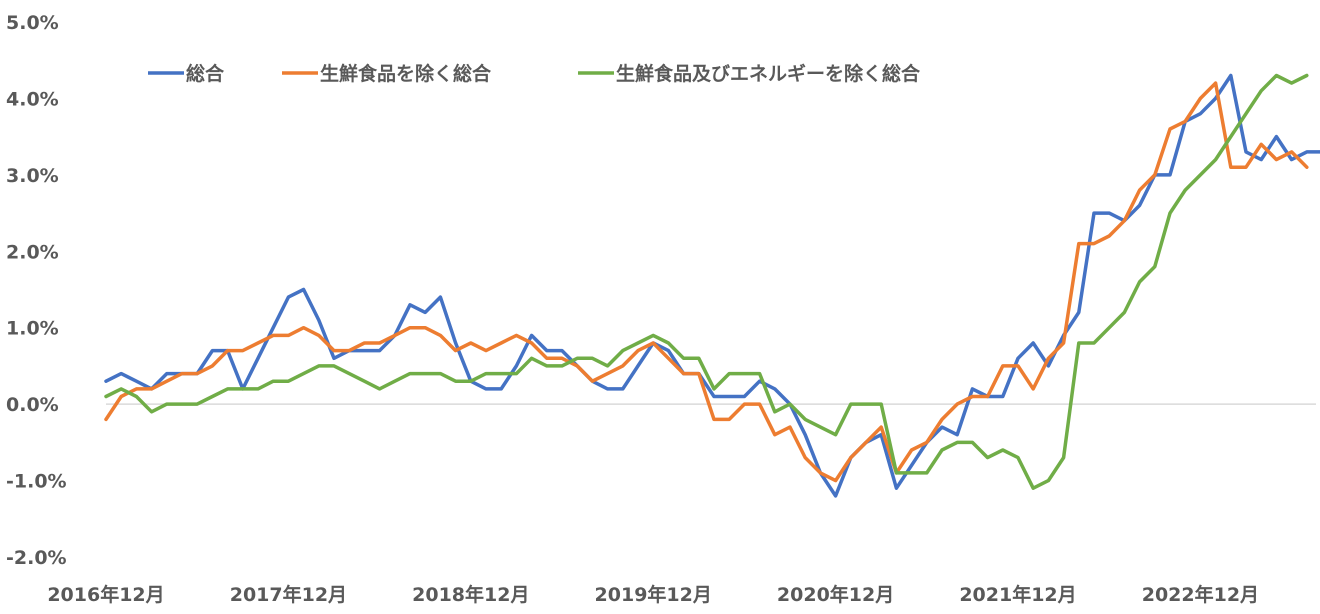 The width and height of the screenshot is (1320, 614). What do you see at coordinates (1200, 594) in the screenshot?
I see `x-tick-label: 2022年12月` at bounding box center [1200, 594].